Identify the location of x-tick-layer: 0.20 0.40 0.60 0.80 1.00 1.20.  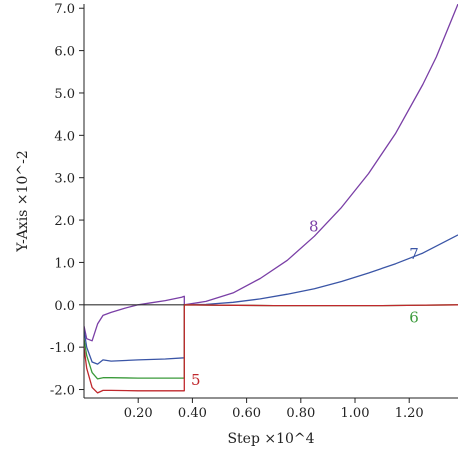
(274, 409).